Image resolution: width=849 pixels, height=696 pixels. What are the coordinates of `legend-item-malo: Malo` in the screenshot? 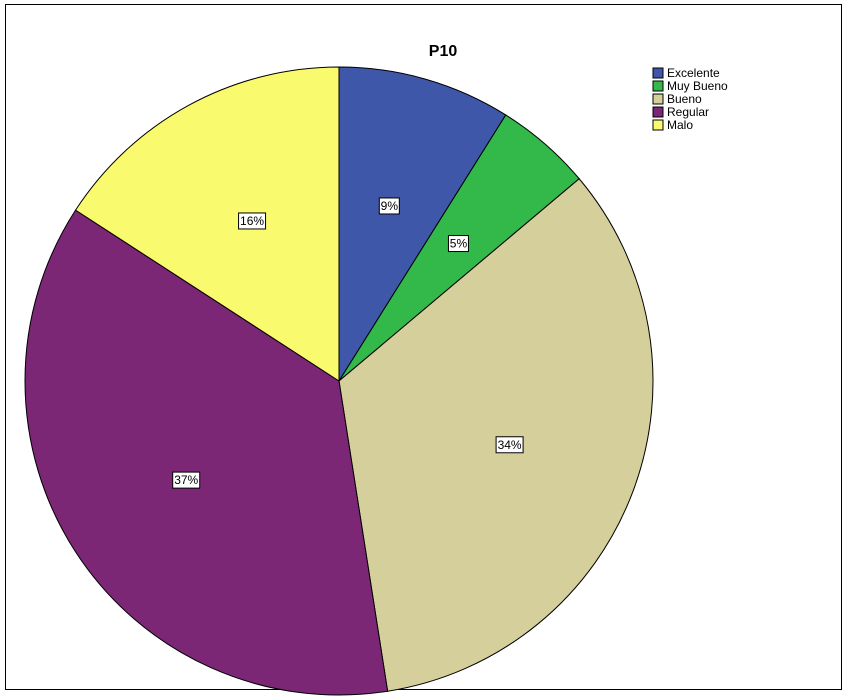 It's located at (672, 125).